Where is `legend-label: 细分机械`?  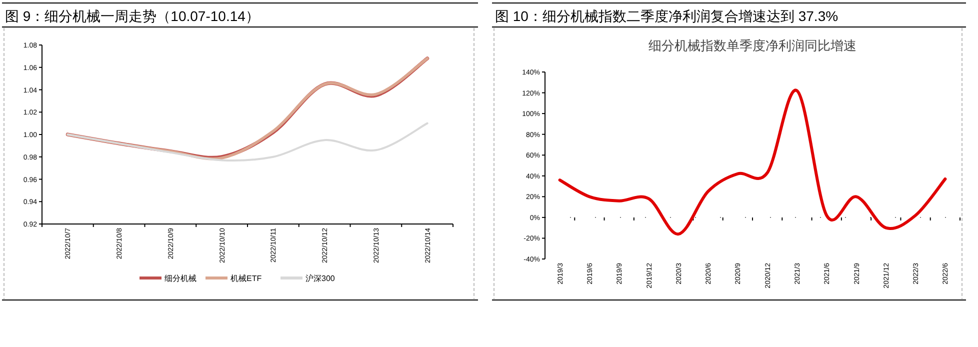 legend-label: 细分机械 is located at coordinates (180, 278).